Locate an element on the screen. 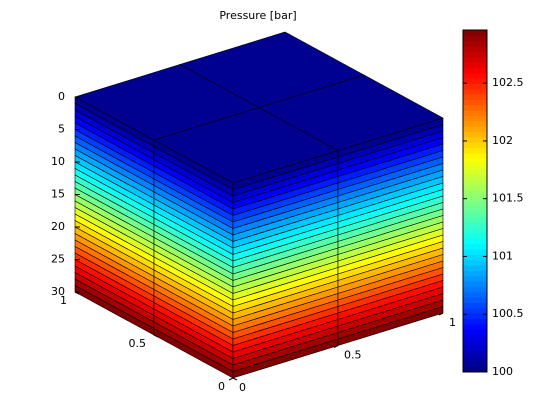 The width and height of the screenshot is (560, 420). y-tick-label: 1 is located at coordinates (63, 300).